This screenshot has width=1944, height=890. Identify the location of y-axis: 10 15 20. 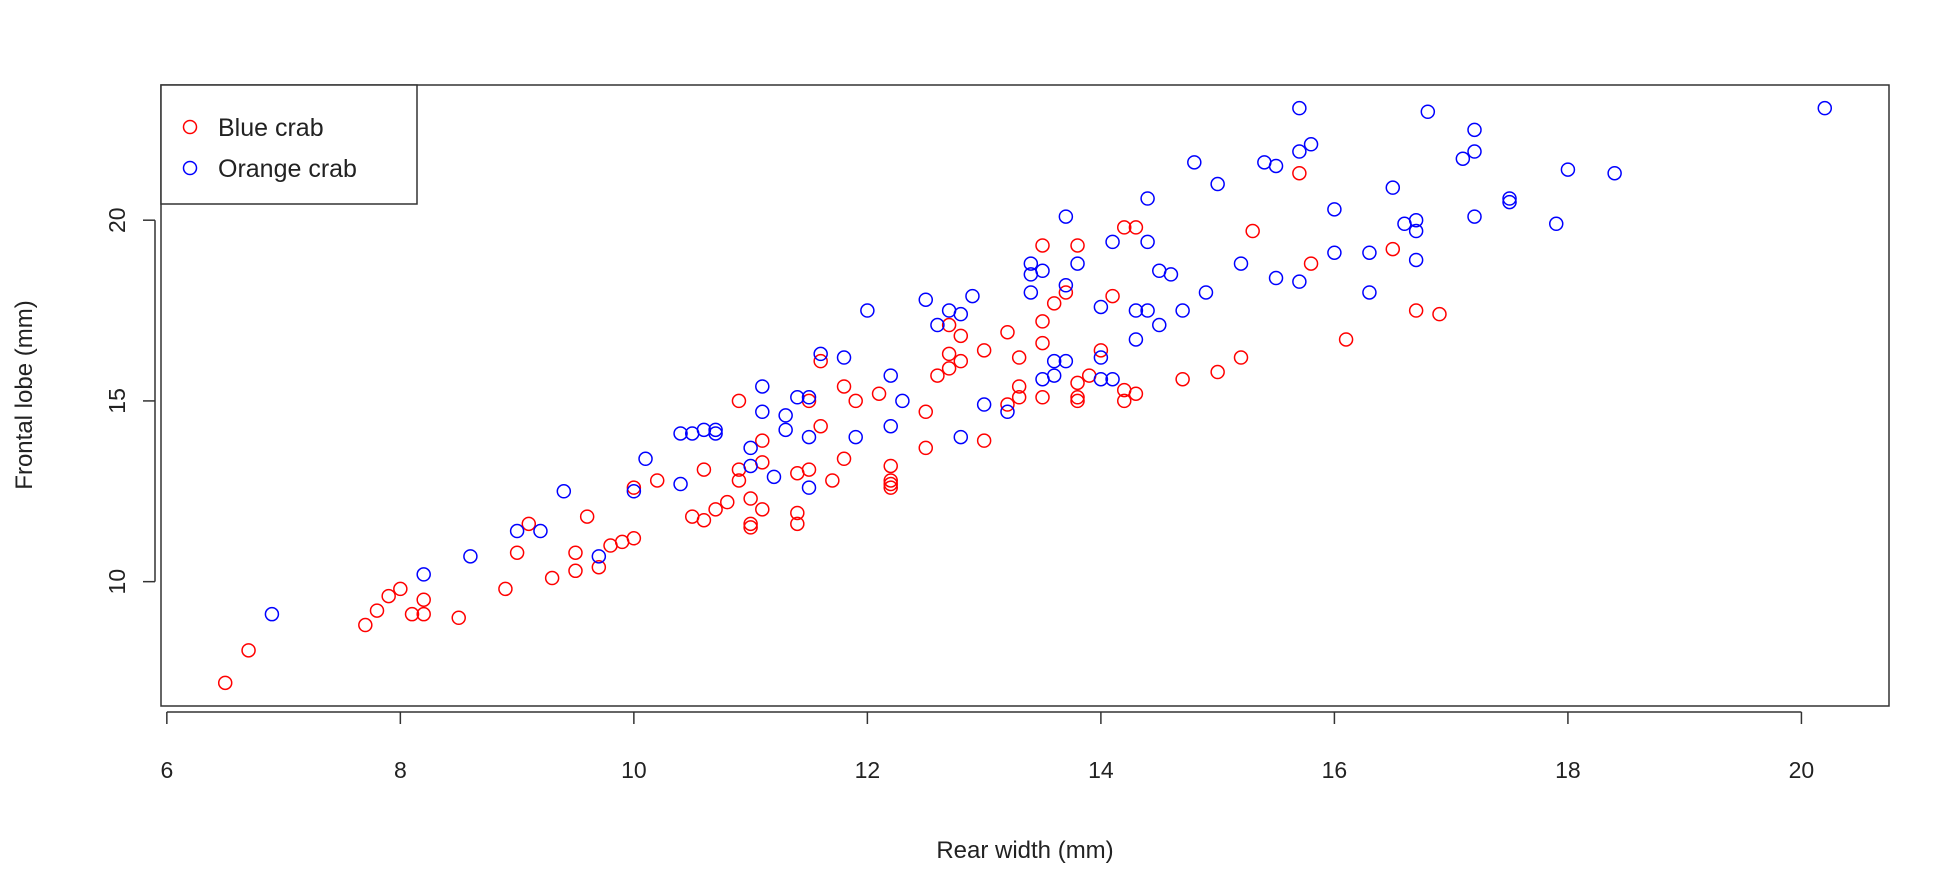
(130, 400).